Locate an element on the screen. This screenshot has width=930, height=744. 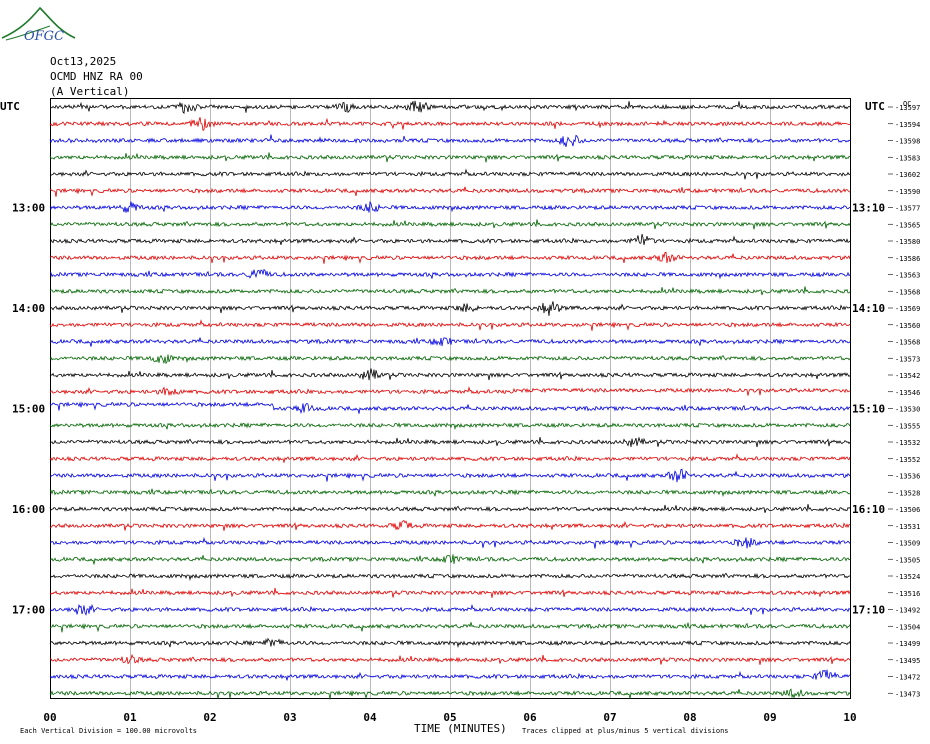
right-value-label: -13602 is located at coordinates (907, 175).